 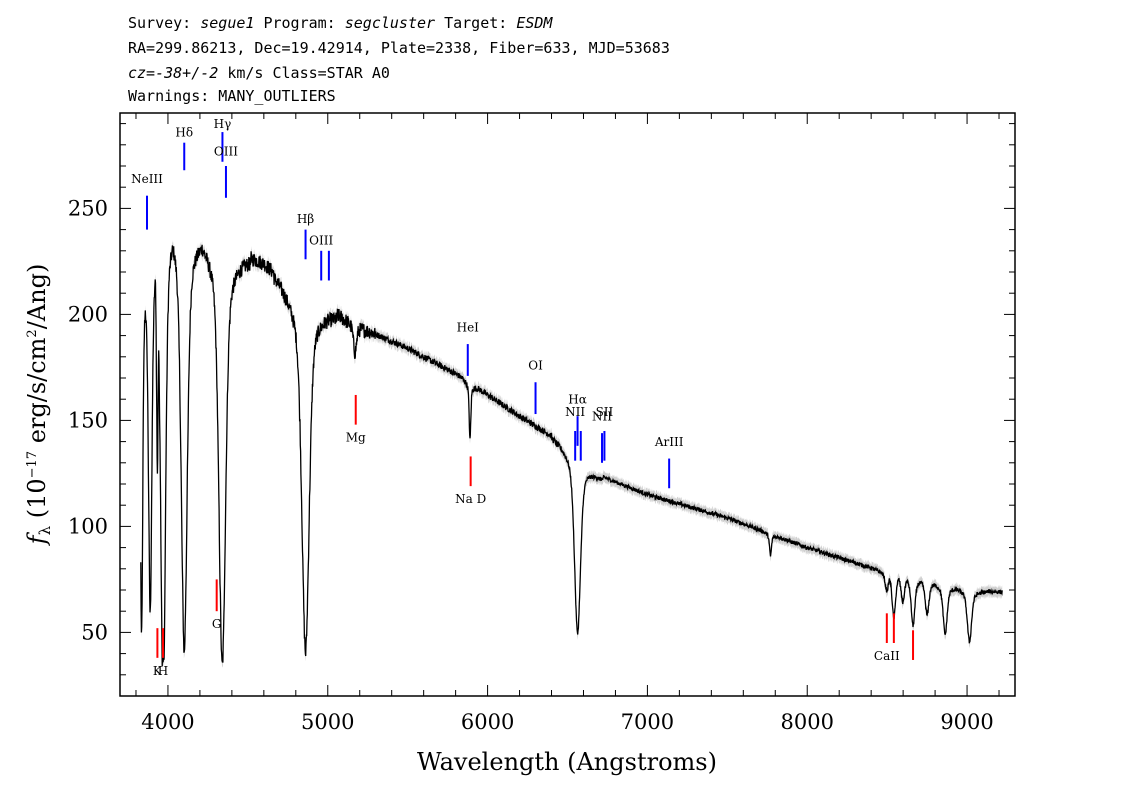 I want to click on emission-line-label: OI, so click(x=535, y=366).